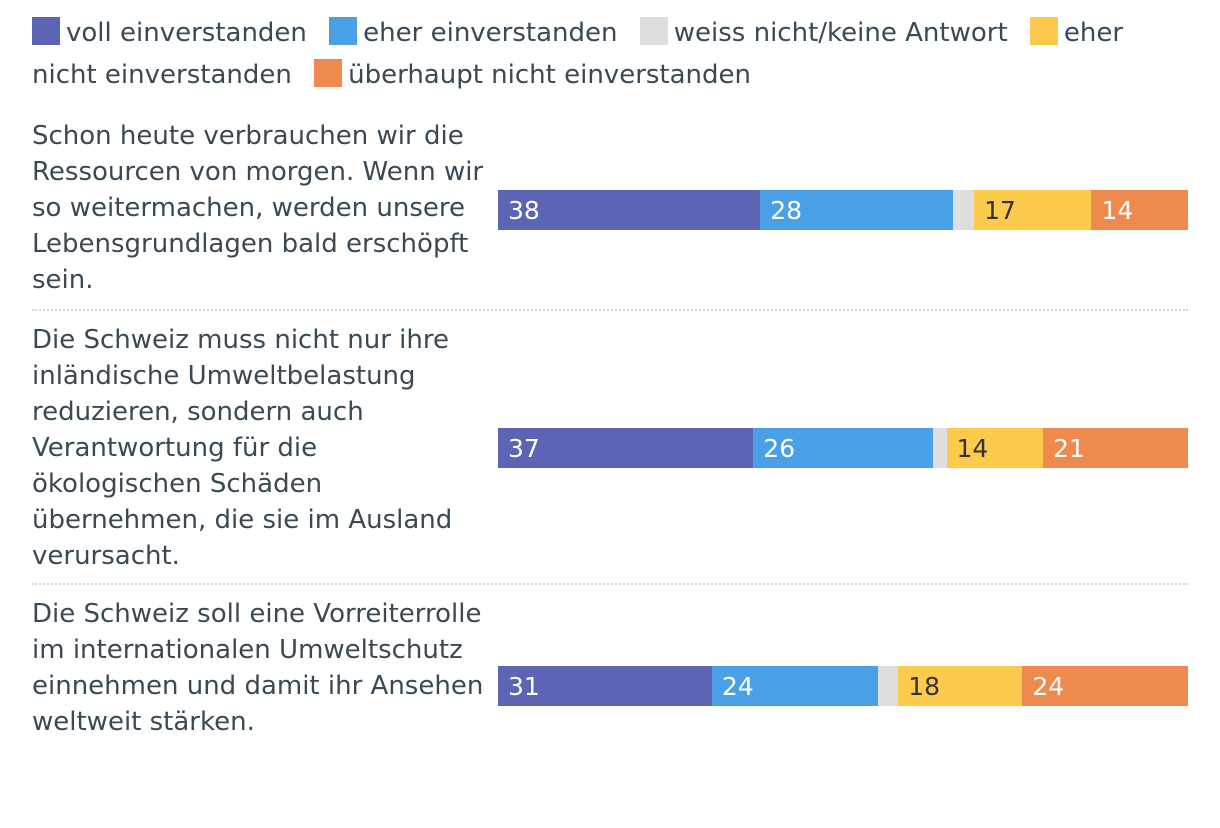 This screenshot has width=1220, height=828. I want to click on stacked-bar: 31 24 18 24, so click(843, 686).